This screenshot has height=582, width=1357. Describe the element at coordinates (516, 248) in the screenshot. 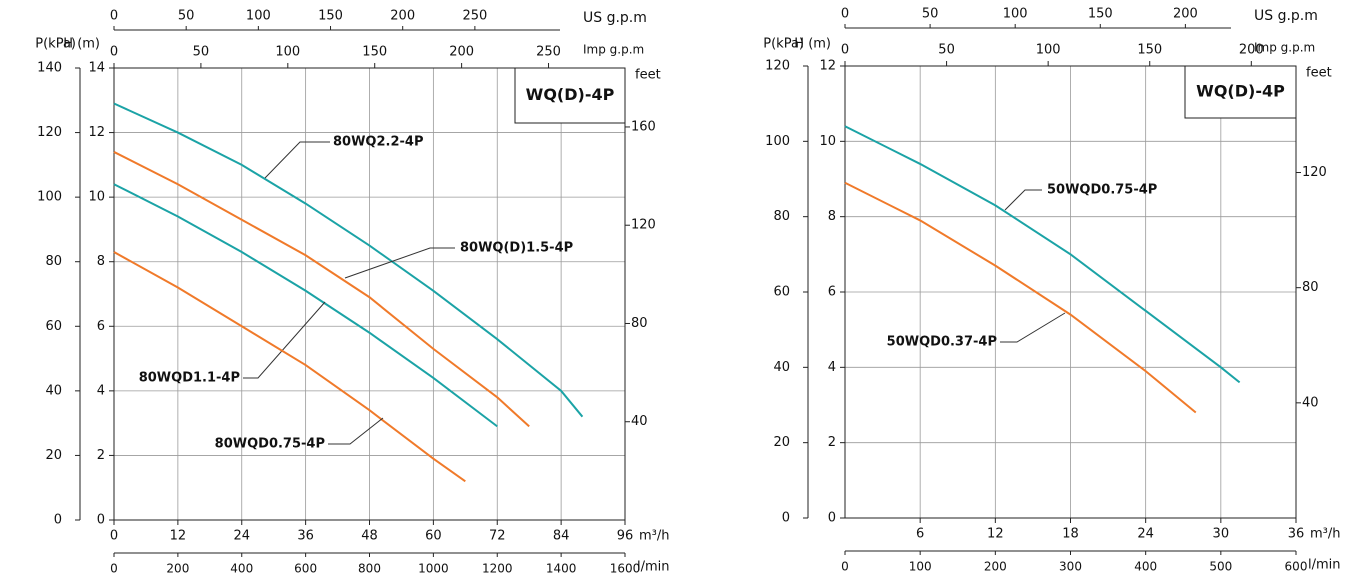

I see `curve-label: 80WQ(D)1.5-4P` at that location.